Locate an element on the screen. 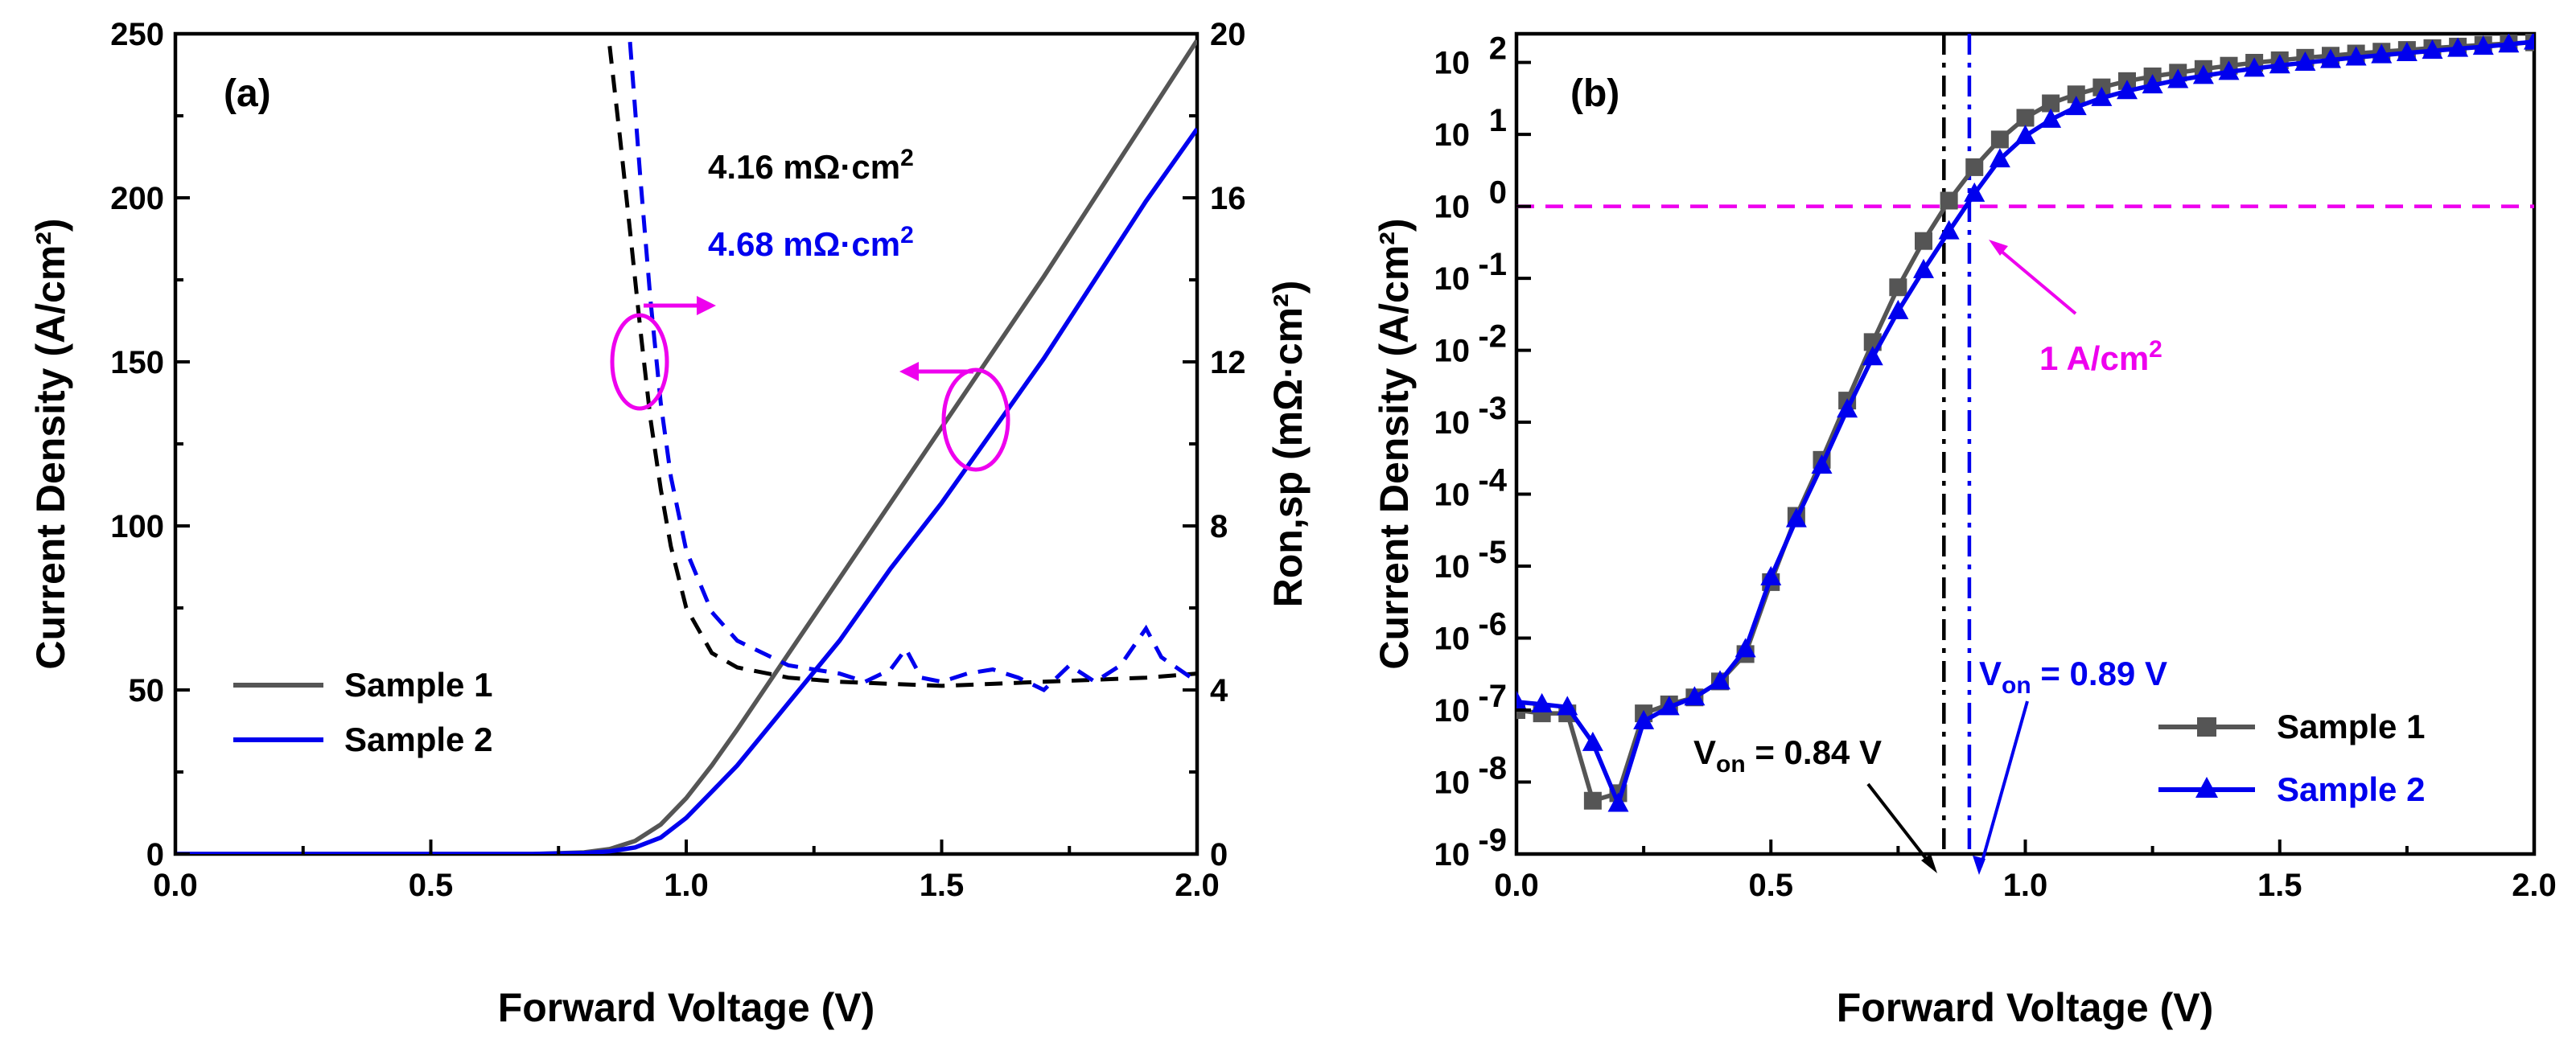 This screenshot has height=1047, width=2576. von-annotation-sample-1: Von = 0.84 V is located at coordinates (1787, 755).